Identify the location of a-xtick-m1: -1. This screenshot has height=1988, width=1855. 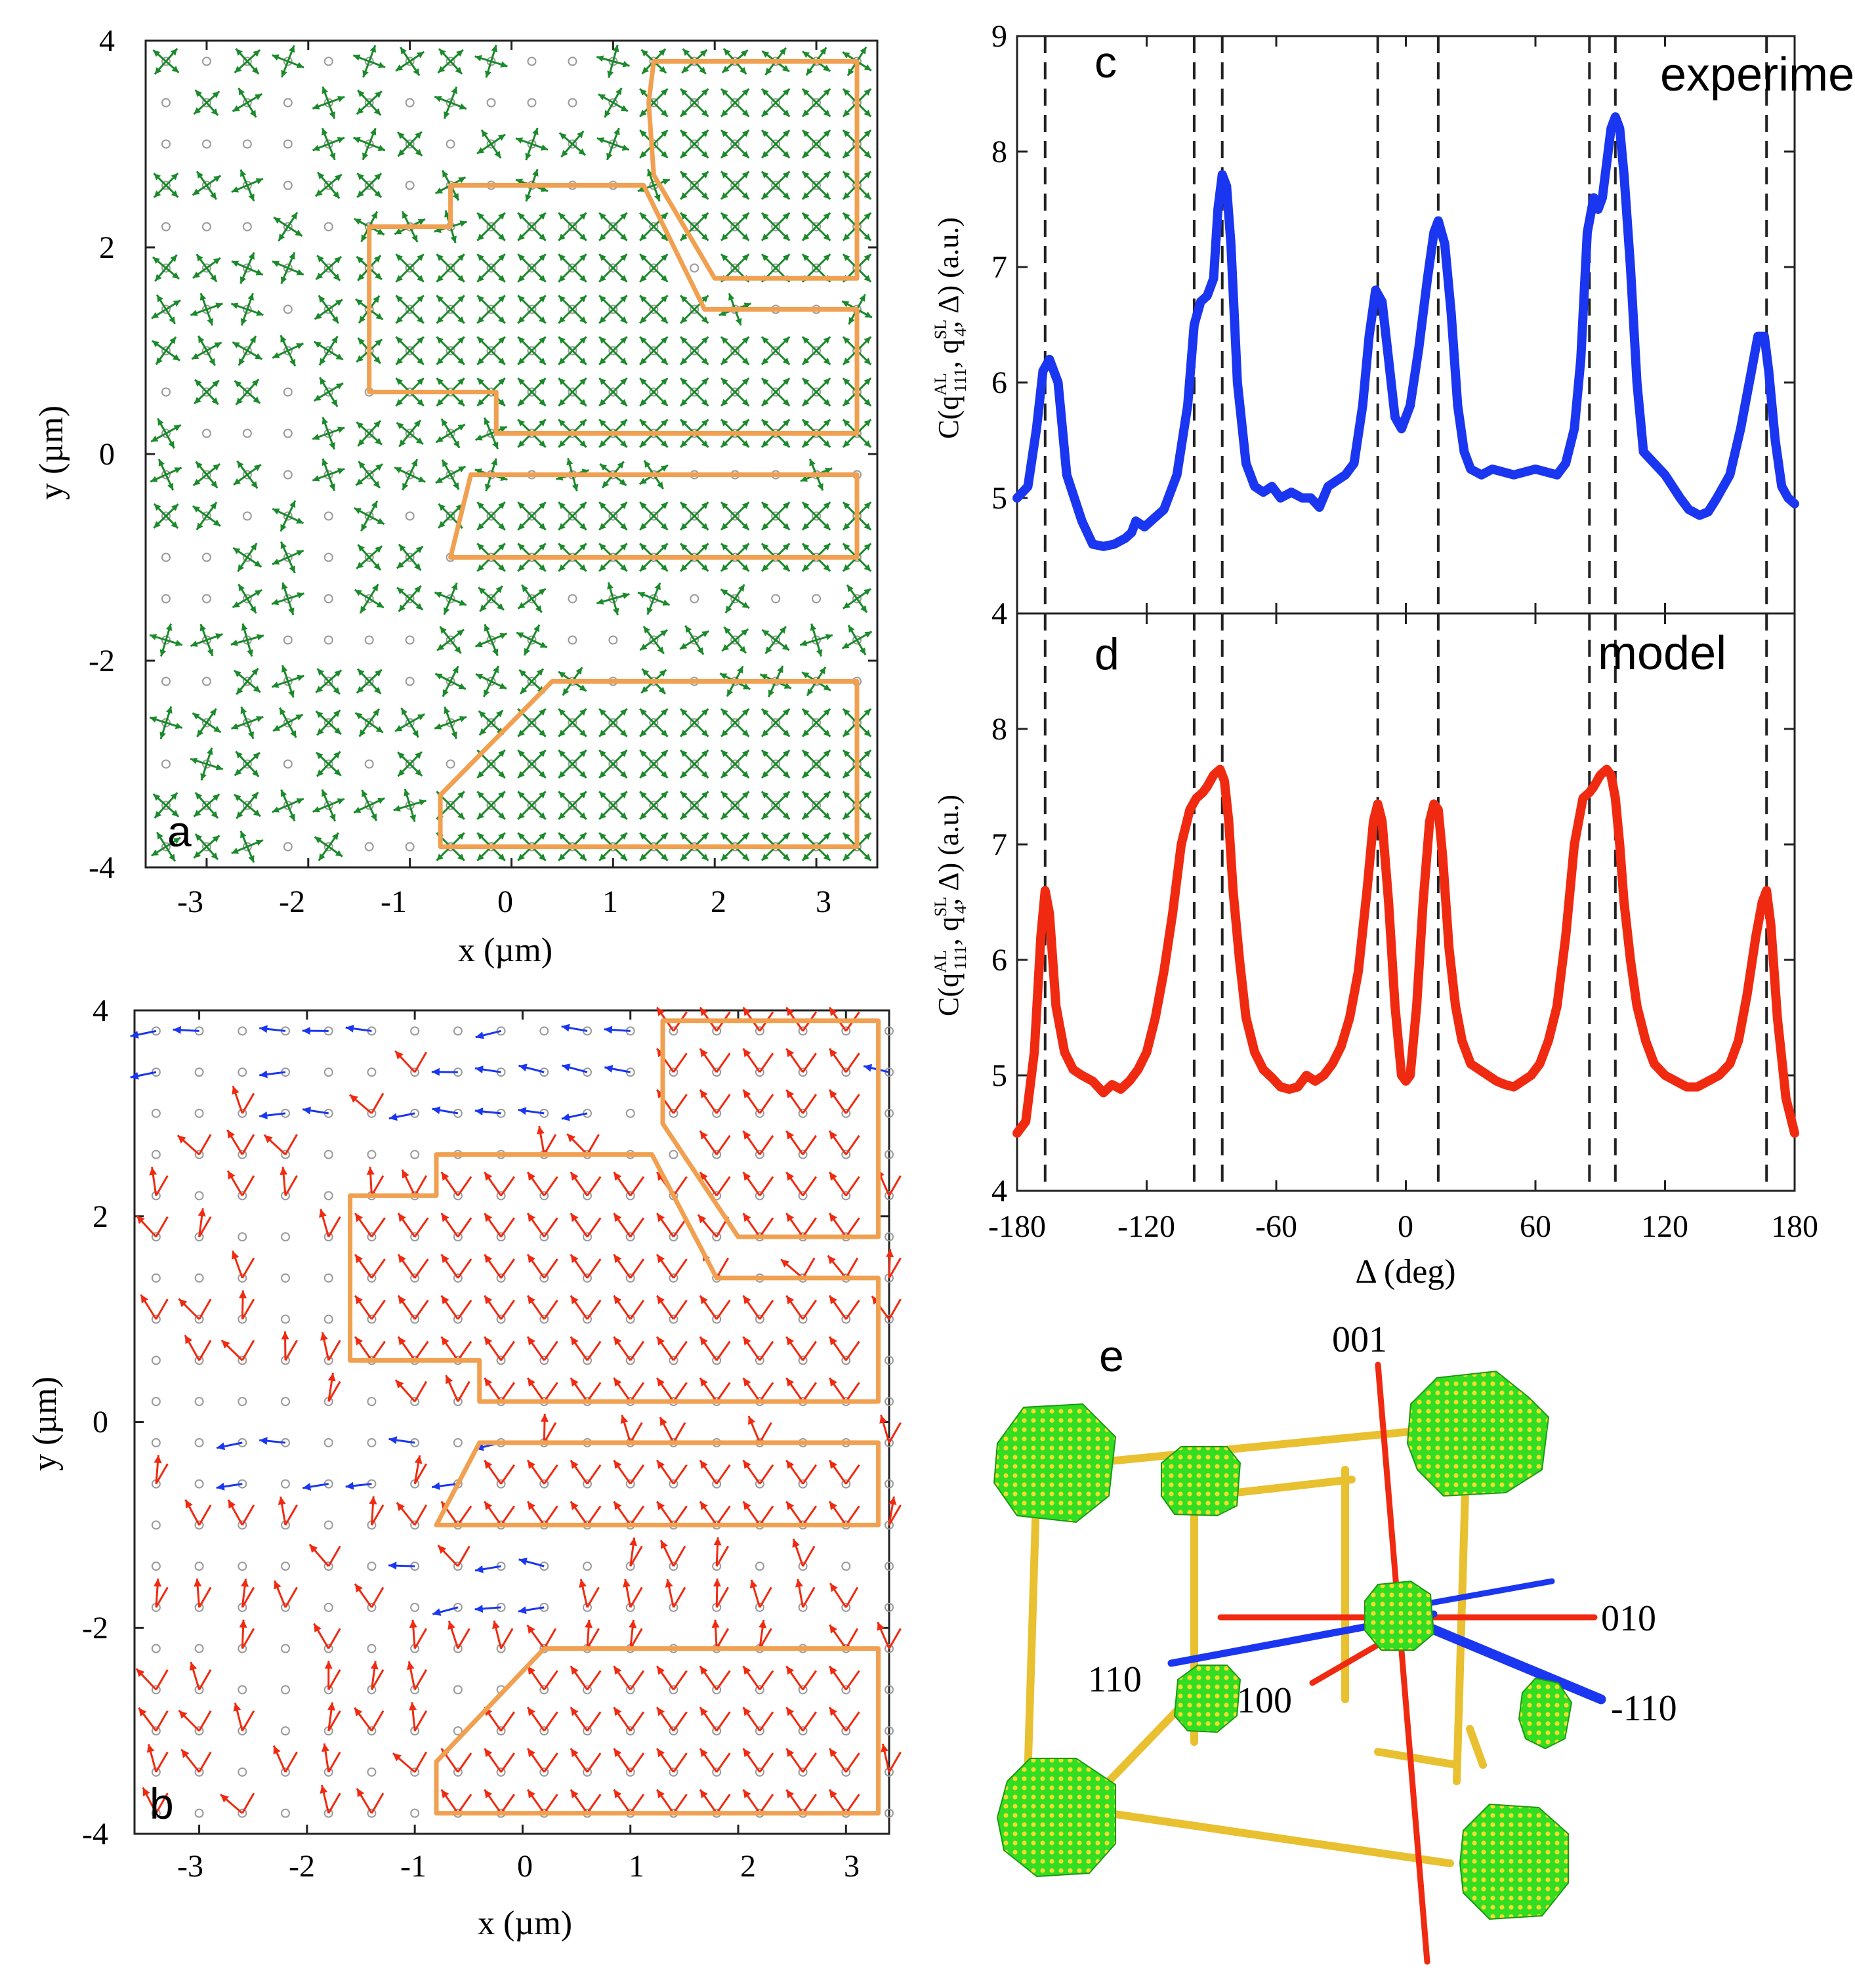
(394, 901).